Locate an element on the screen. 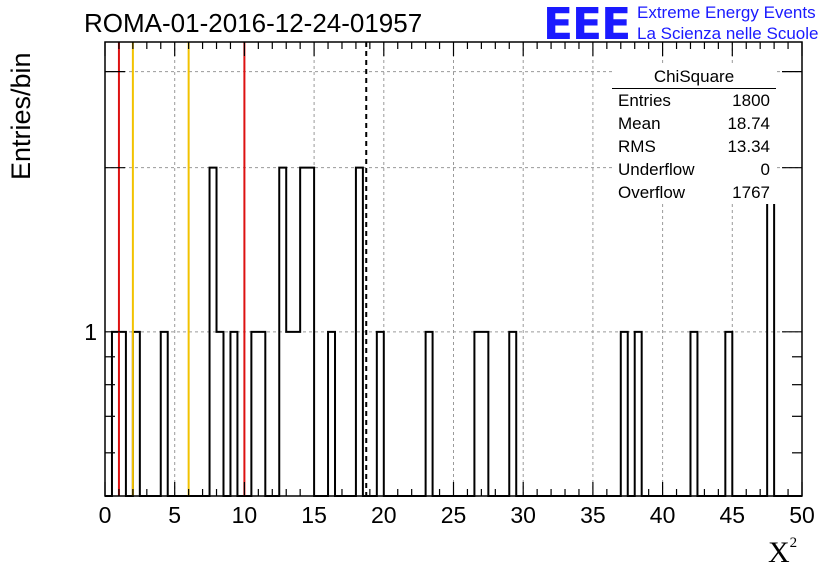 The image size is (836, 572). stats-row-underflow: Underflow 0 is located at coordinates (694, 169).